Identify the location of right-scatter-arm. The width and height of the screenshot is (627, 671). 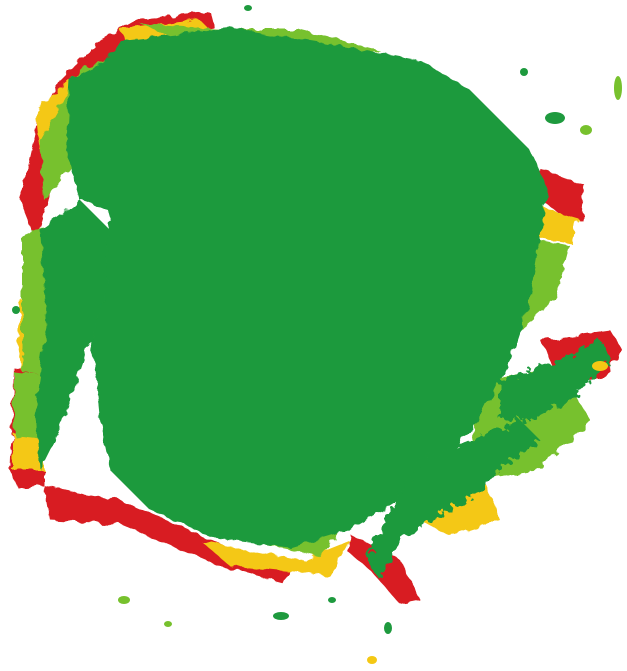
(556, 380).